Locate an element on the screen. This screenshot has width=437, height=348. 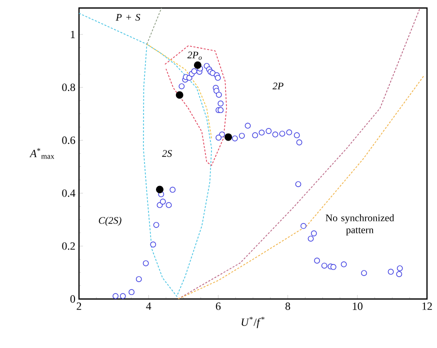
y-tick-label: 0.4 is located at coordinates (69, 193).